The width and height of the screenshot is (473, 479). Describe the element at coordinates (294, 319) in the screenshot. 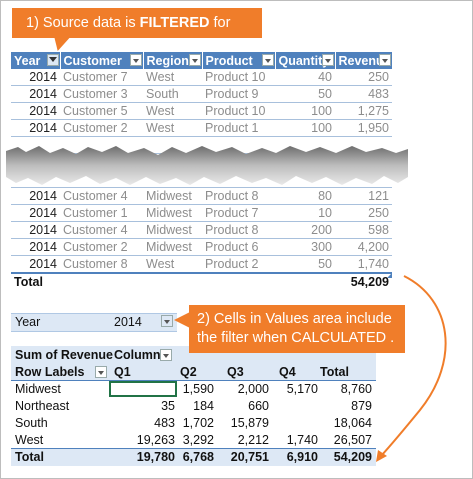

I see `callout-calculated-line1: 2) Cells in Values area include` at that location.